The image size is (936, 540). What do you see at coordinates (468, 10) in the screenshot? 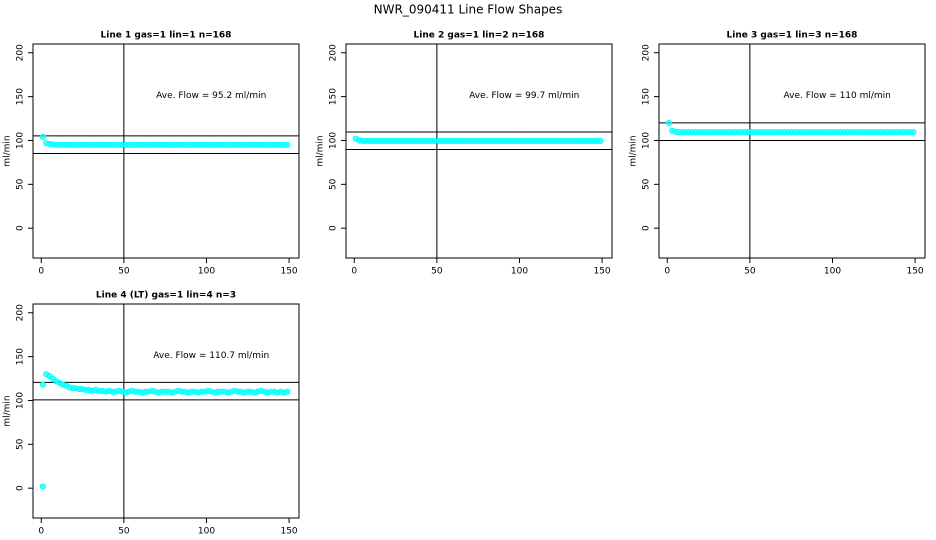
I see `chart-title: NWR_090411 Line Flow Shapes` at bounding box center [468, 10].